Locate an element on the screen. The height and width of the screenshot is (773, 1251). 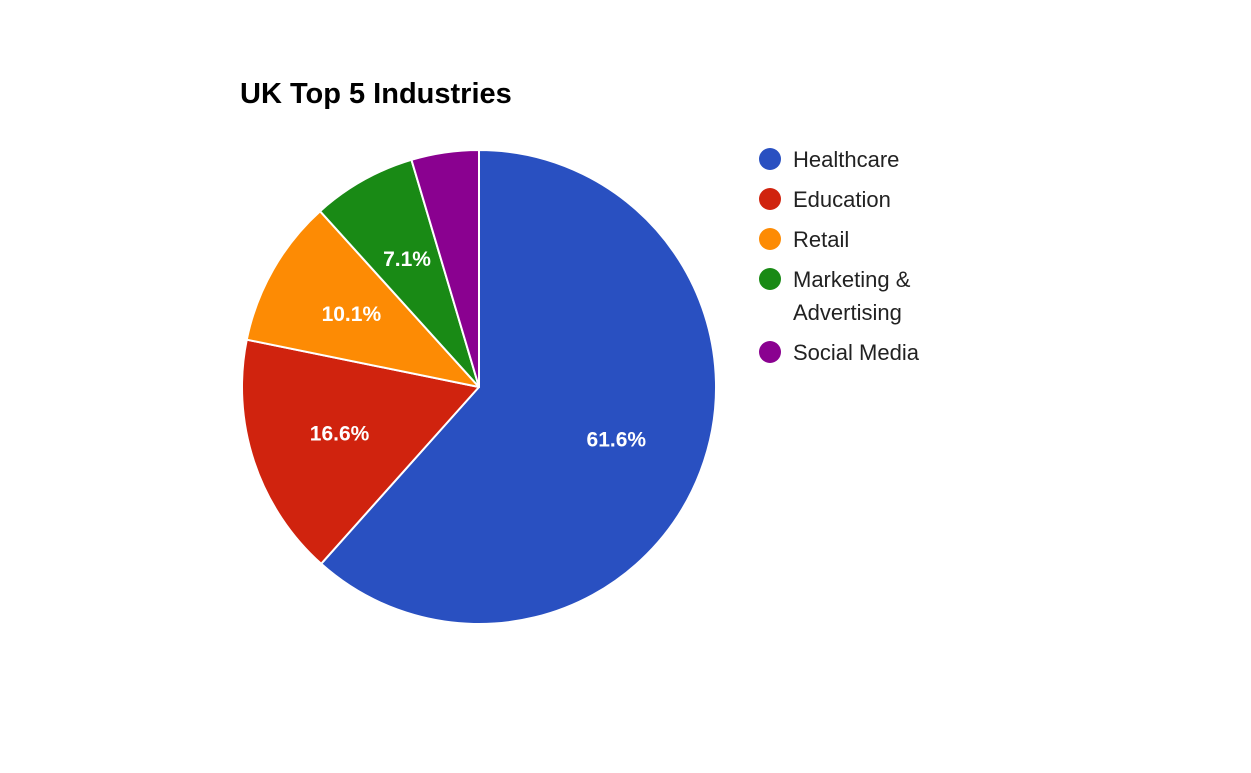
legend-label-social-media: Social Media is located at coordinates (856, 352).